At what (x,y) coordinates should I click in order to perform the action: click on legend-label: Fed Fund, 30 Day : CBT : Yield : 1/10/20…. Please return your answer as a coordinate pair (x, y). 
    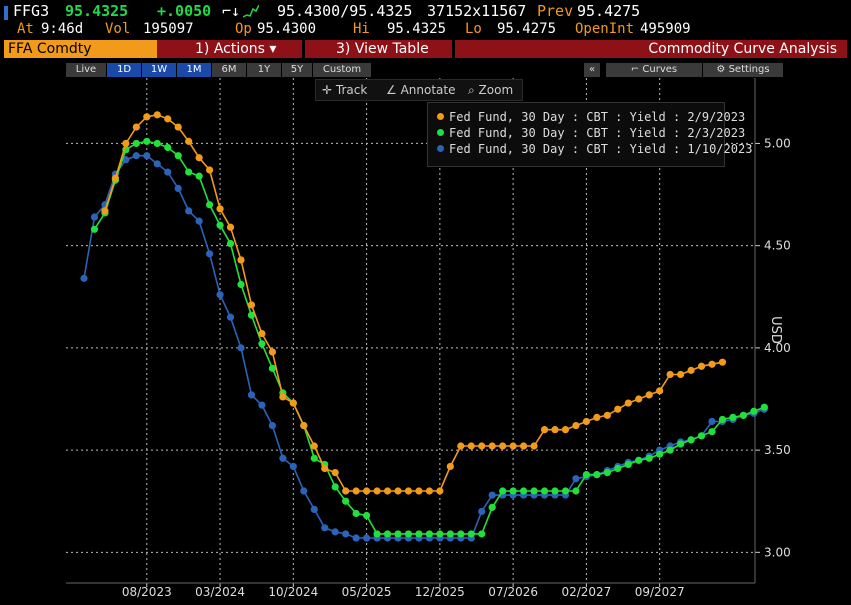
    Looking at the image, I should click on (601, 149).